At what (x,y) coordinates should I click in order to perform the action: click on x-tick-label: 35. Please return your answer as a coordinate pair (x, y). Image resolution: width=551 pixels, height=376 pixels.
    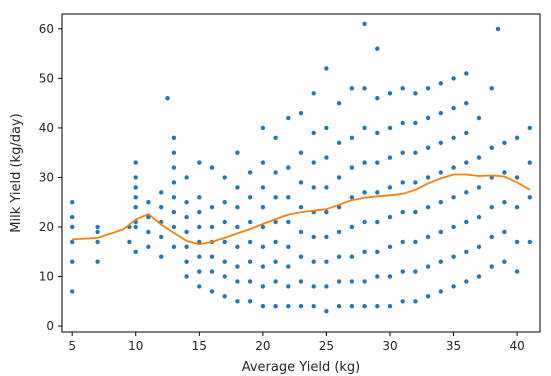
    Looking at the image, I should click on (453, 346).